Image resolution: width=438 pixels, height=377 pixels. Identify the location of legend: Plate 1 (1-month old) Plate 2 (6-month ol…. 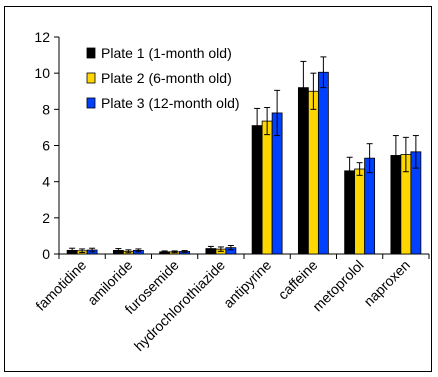
(163, 78).